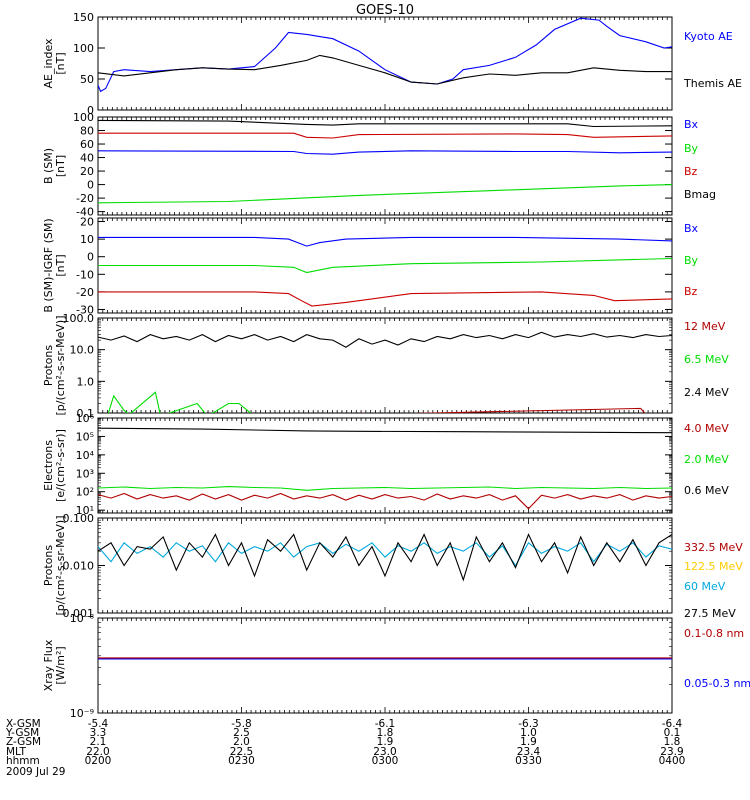  What do you see at coordinates (713, 547) in the screenshot?
I see `legend-332-5-mev: 332.5 MeV` at bounding box center [713, 547].